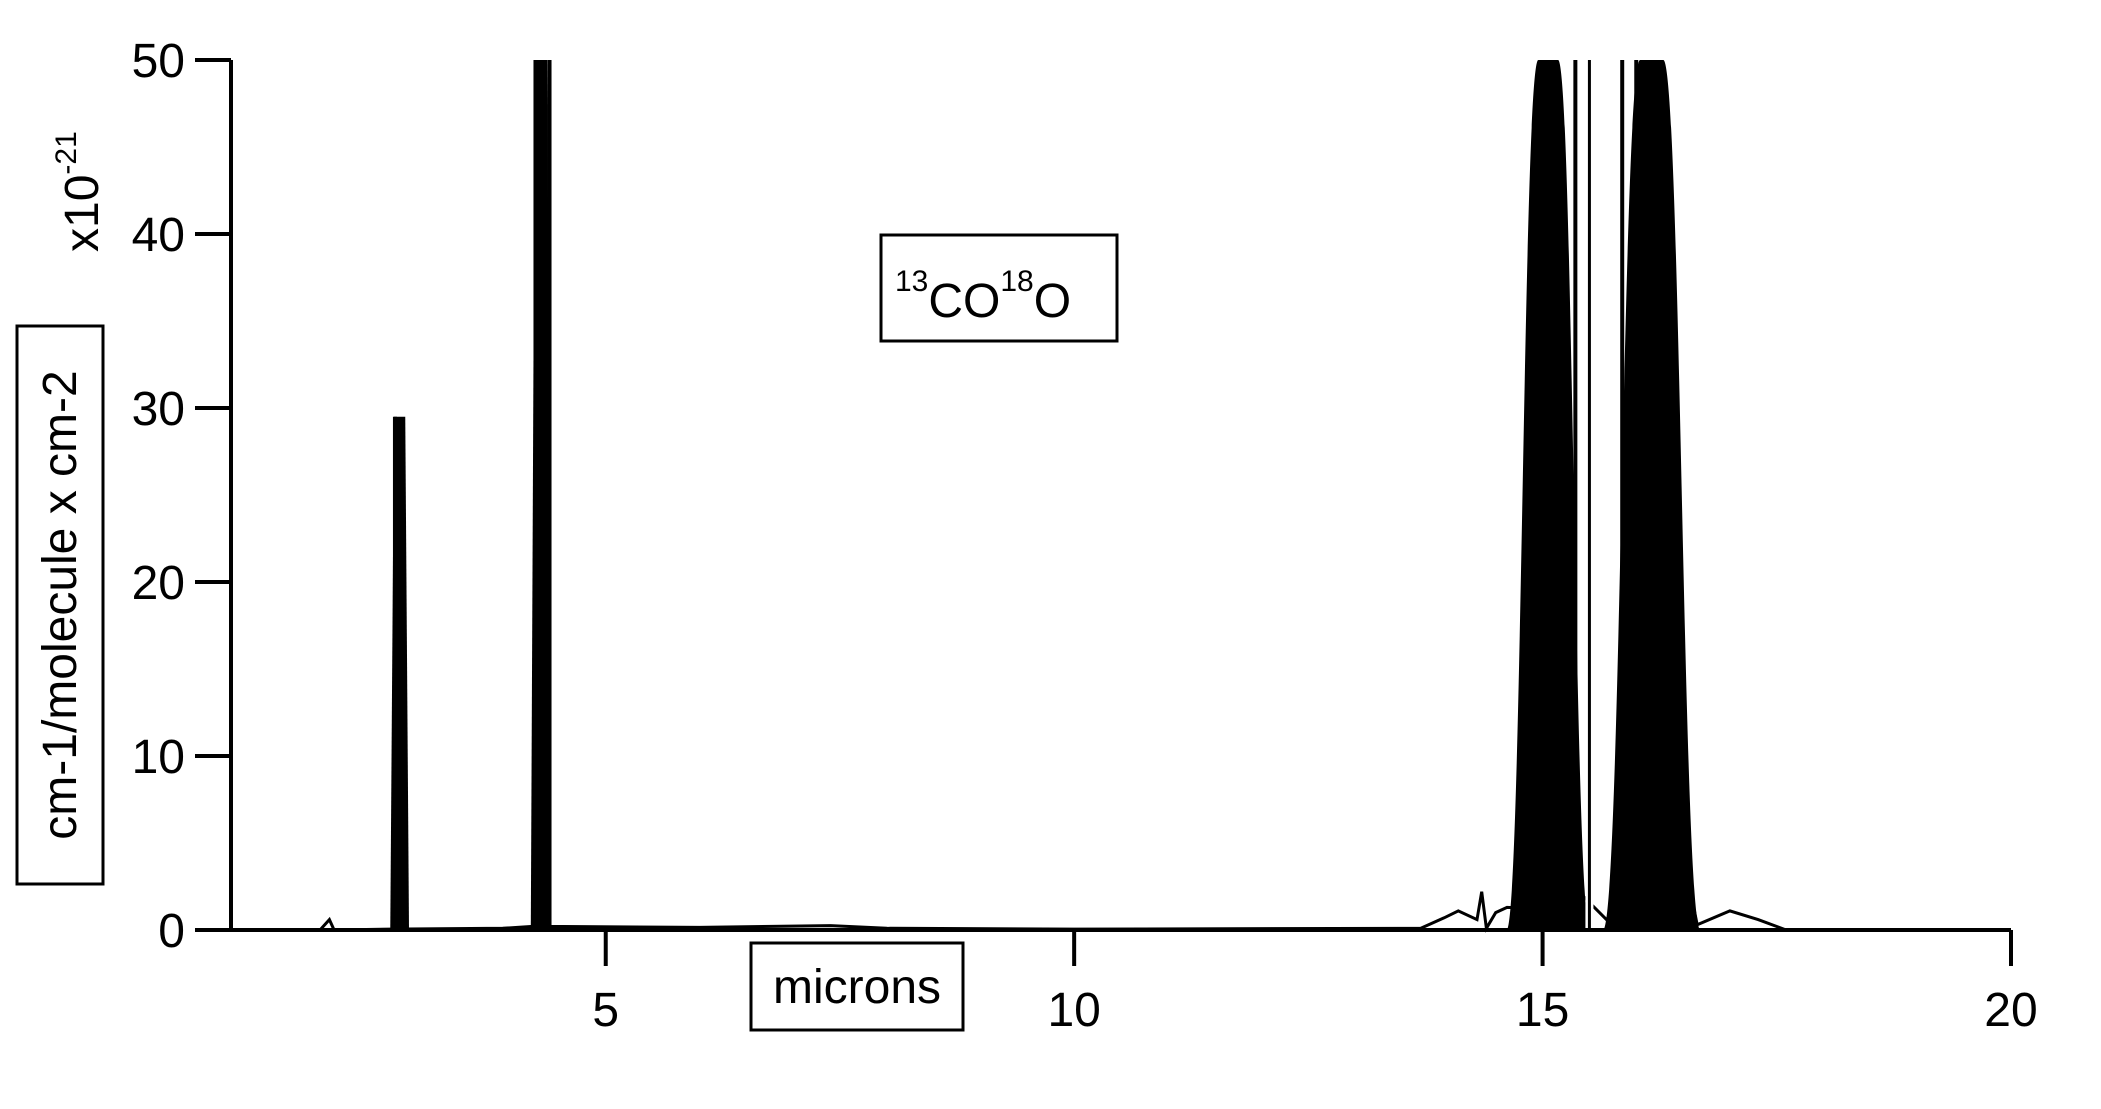 Image resolution: width=2101 pixels, height=1109 pixels. I want to click on x-axis-label: microns, so click(857, 987).